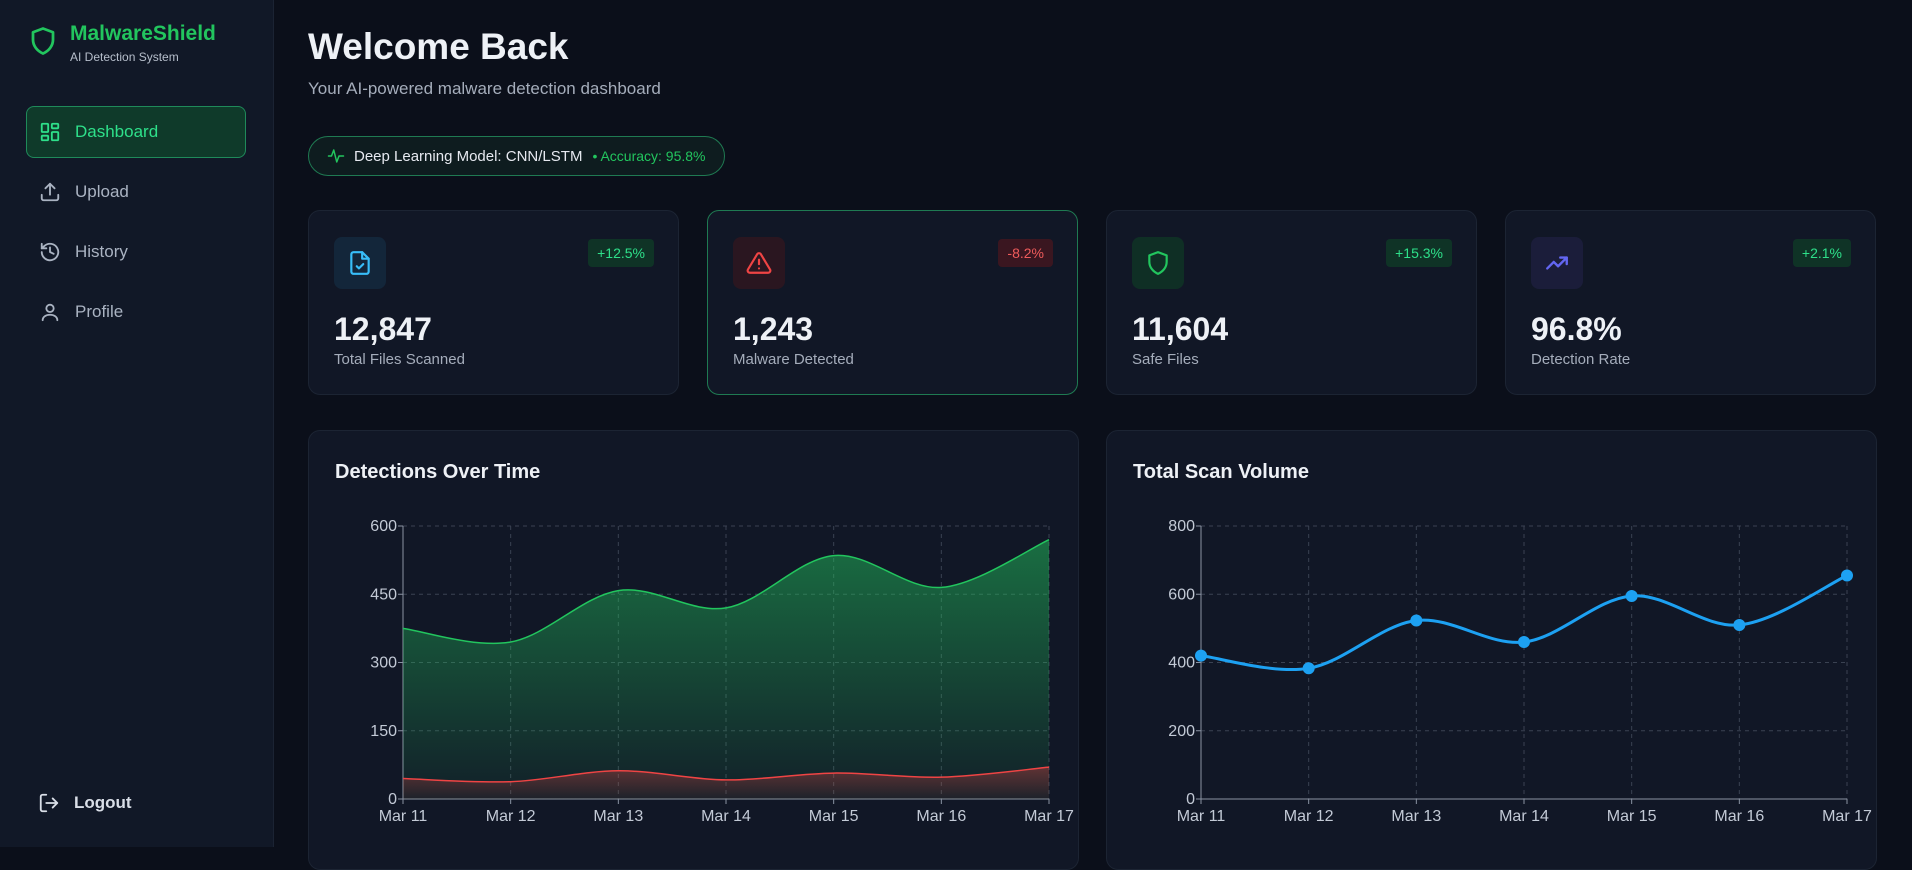 Image resolution: width=1912 pixels, height=870 pixels. I want to click on stat-value: 1,243, so click(773, 329).